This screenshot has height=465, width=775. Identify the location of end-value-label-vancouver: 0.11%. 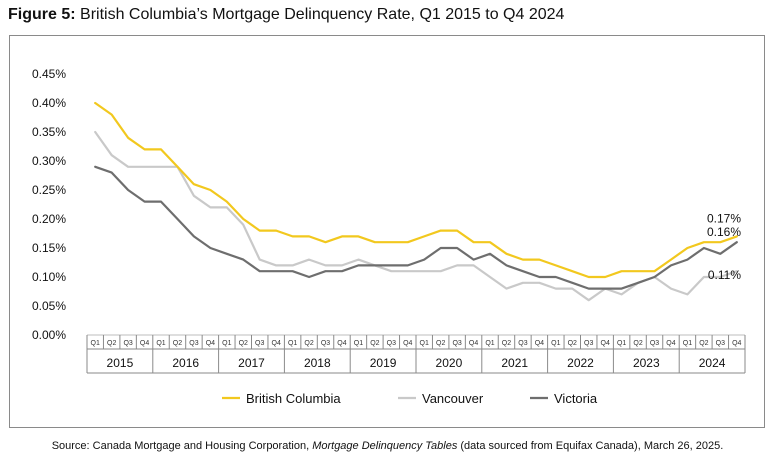
(724, 275).